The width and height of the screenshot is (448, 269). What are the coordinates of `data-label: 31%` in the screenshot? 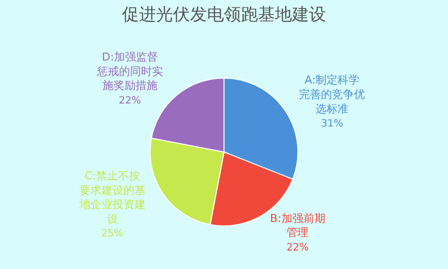 It's located at (332, 124).